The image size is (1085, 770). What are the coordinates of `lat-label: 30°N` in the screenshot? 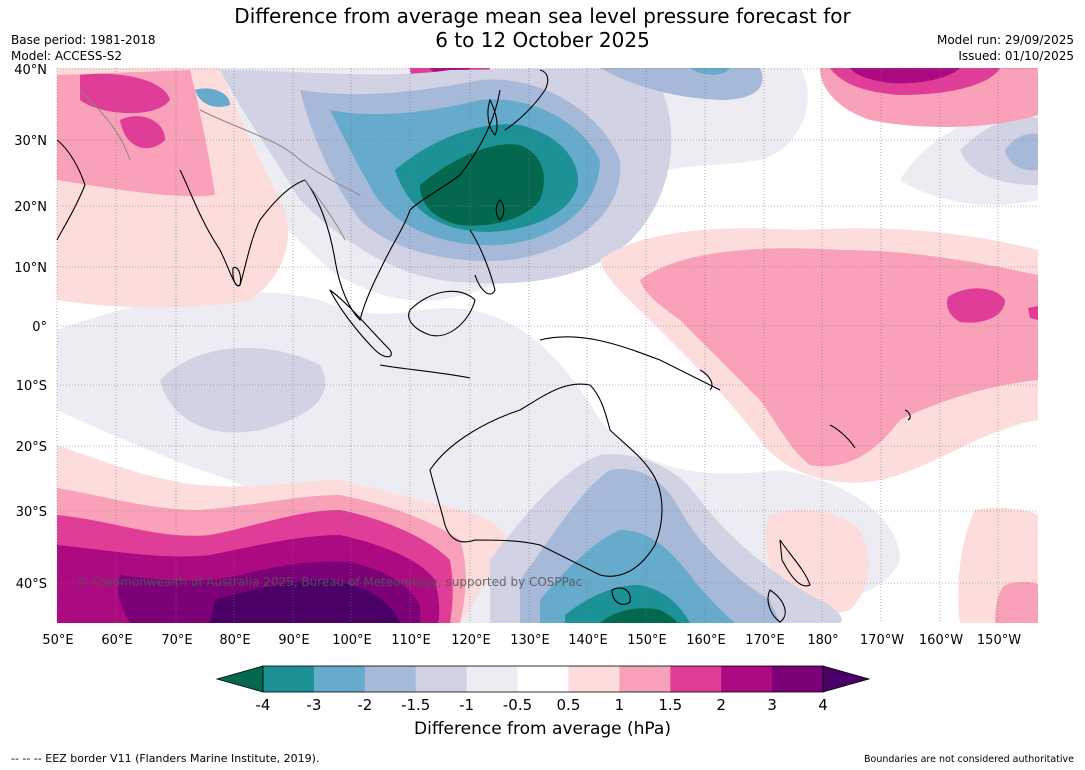 It's located at (30, 141).